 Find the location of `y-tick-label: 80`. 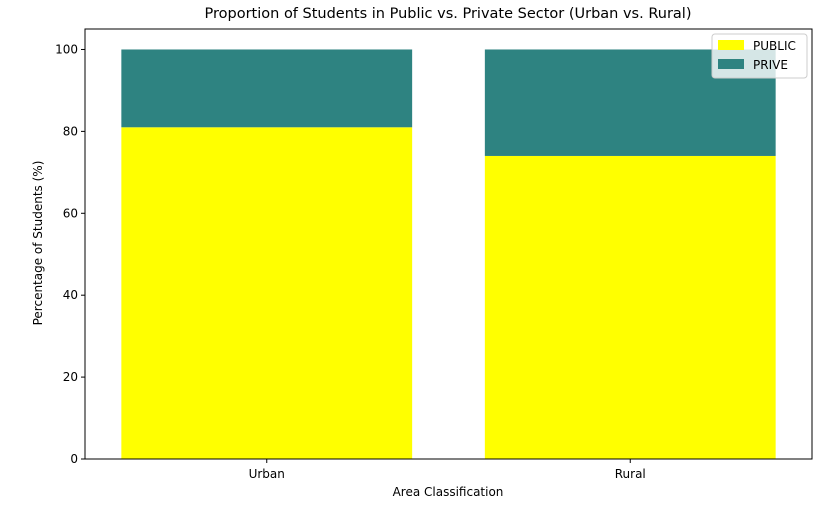

y-tick-label: 80 is located at coordinates (70, 131).